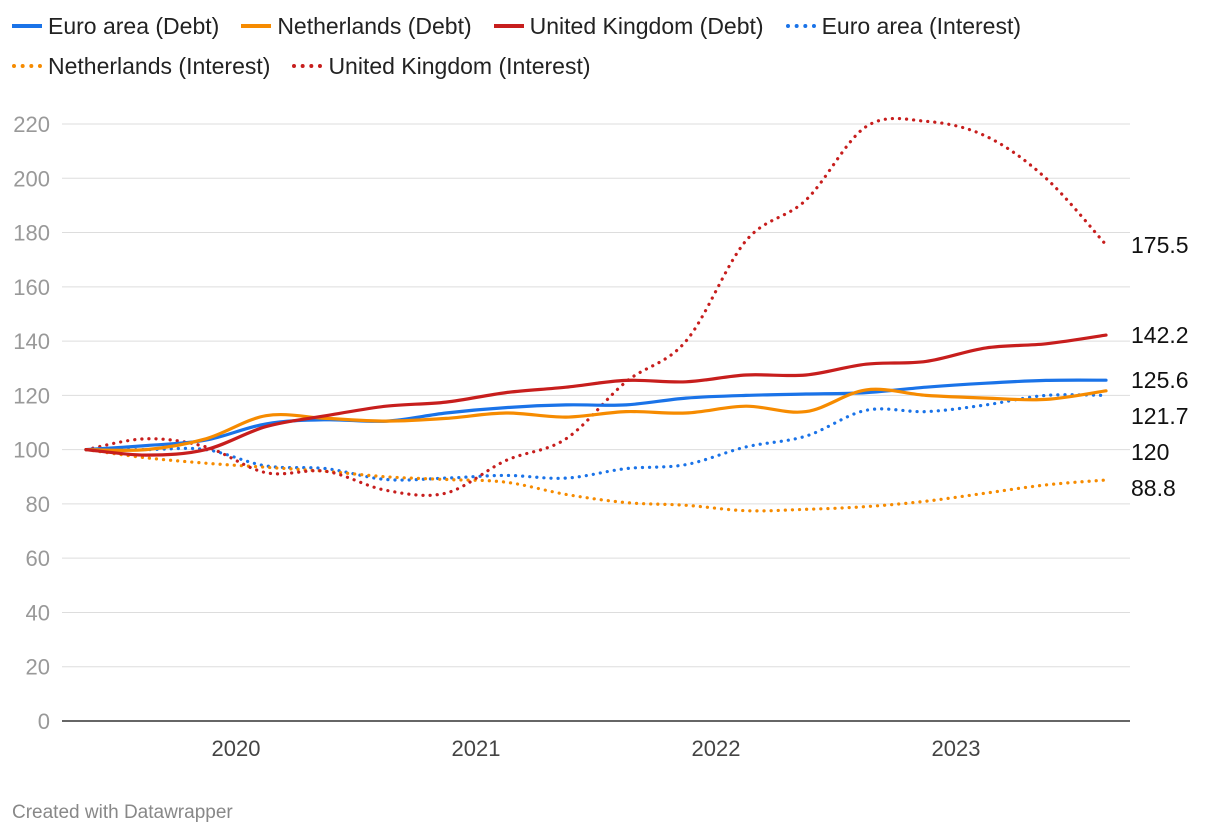 This screenshot has height=838, width=1220. What do you see at coordinates (122, 812) in the screenshot?
I see `footer-credit: Created with Datawrapper` at bounding box center [122, 812].